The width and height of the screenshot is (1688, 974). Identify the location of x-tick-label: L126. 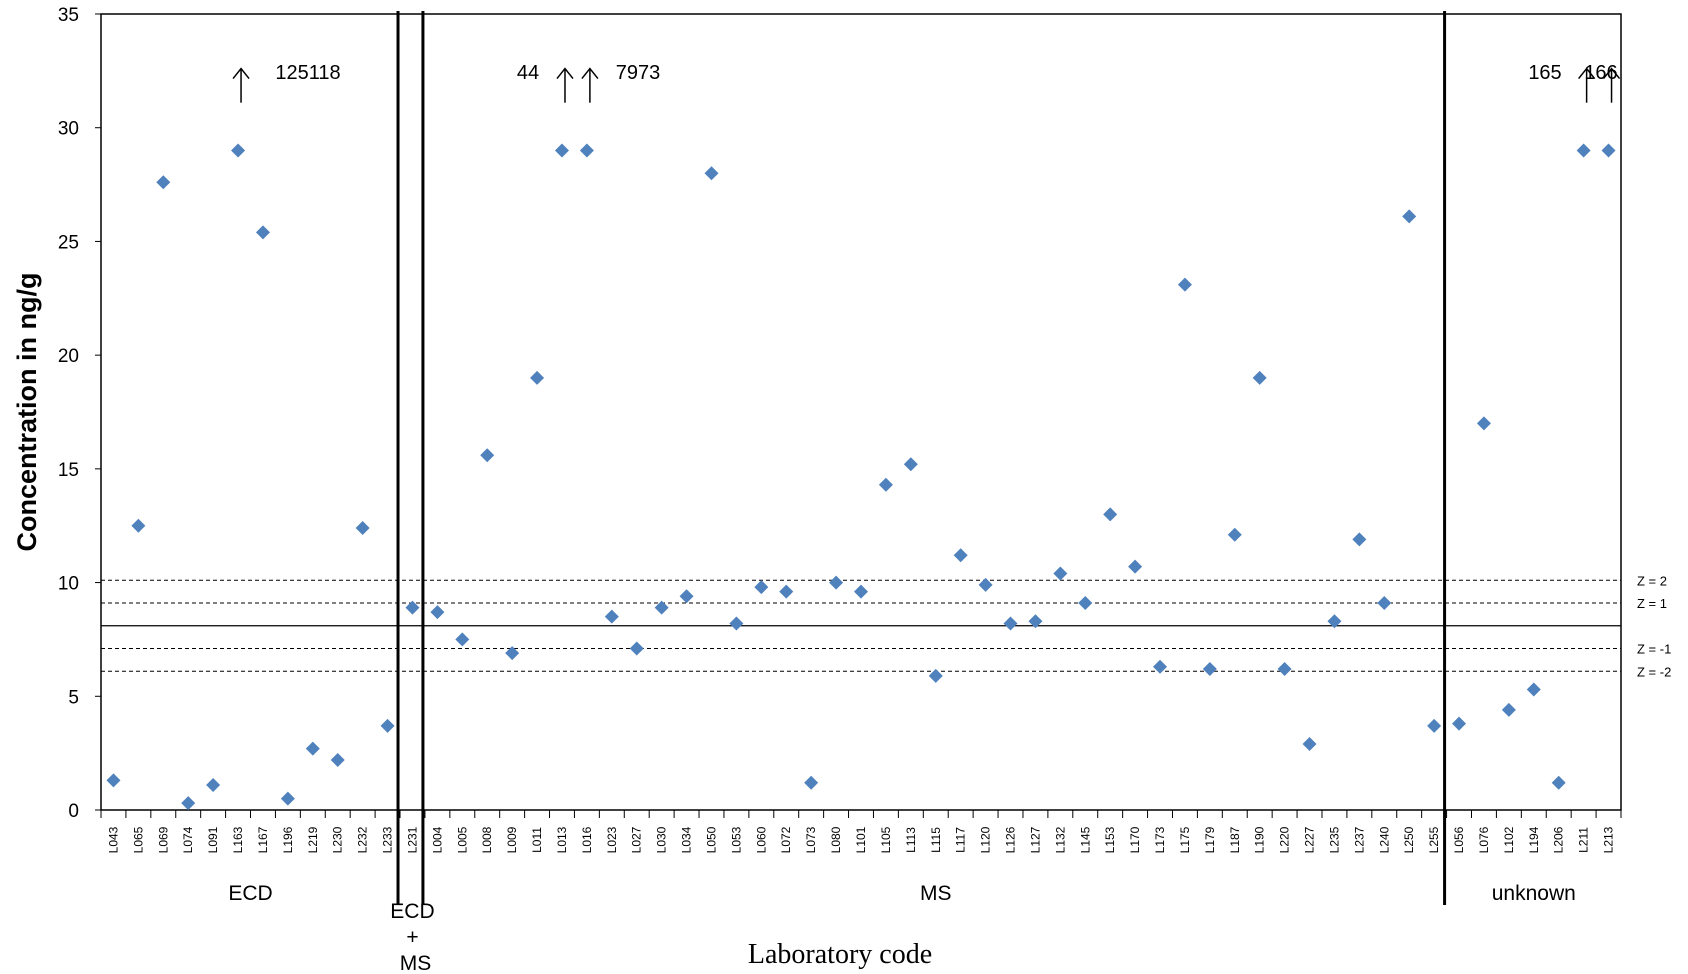
(1011, 839).